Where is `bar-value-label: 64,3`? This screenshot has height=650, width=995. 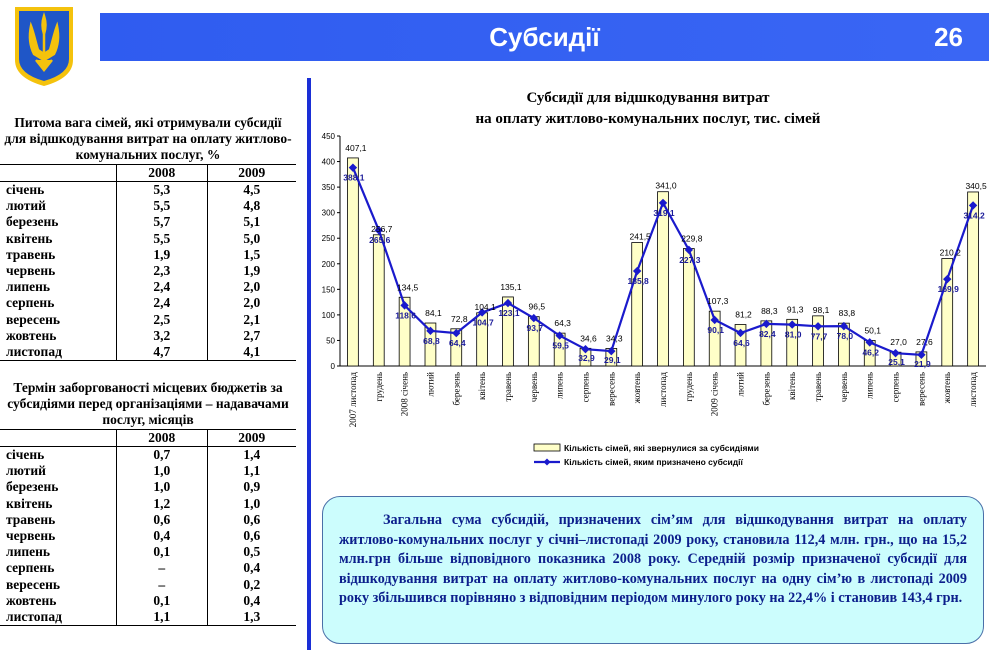 bar-value-label: 64,3 is located at coordinates (562, 323).